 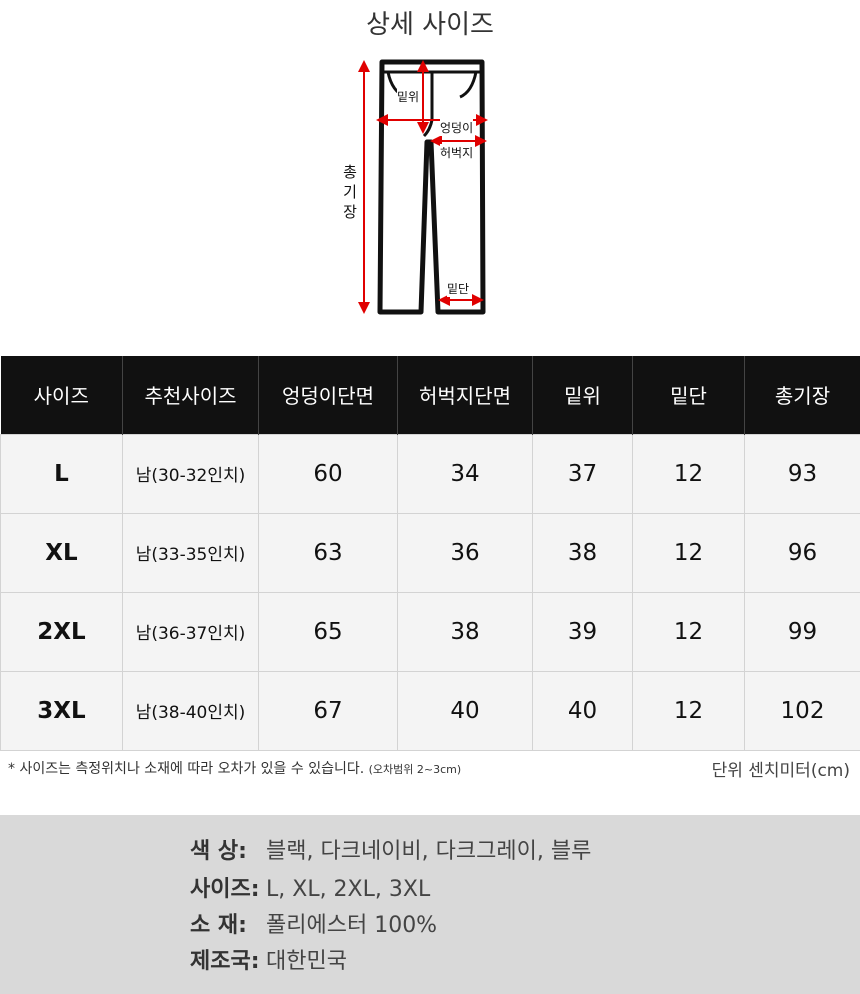 I want to click on hip-cell: 65, so click(x=328, y=631).